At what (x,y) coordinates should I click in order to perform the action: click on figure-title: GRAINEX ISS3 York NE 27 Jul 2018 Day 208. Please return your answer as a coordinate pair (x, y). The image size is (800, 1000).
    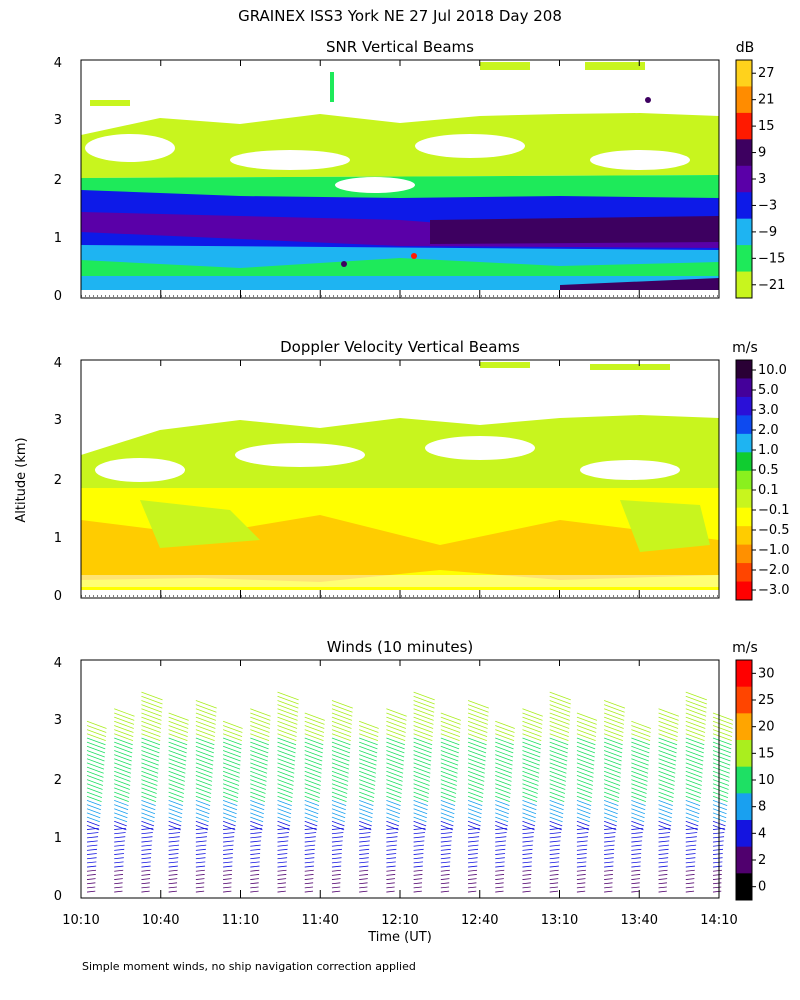
    Looking at the image, I should click on (400, 16).